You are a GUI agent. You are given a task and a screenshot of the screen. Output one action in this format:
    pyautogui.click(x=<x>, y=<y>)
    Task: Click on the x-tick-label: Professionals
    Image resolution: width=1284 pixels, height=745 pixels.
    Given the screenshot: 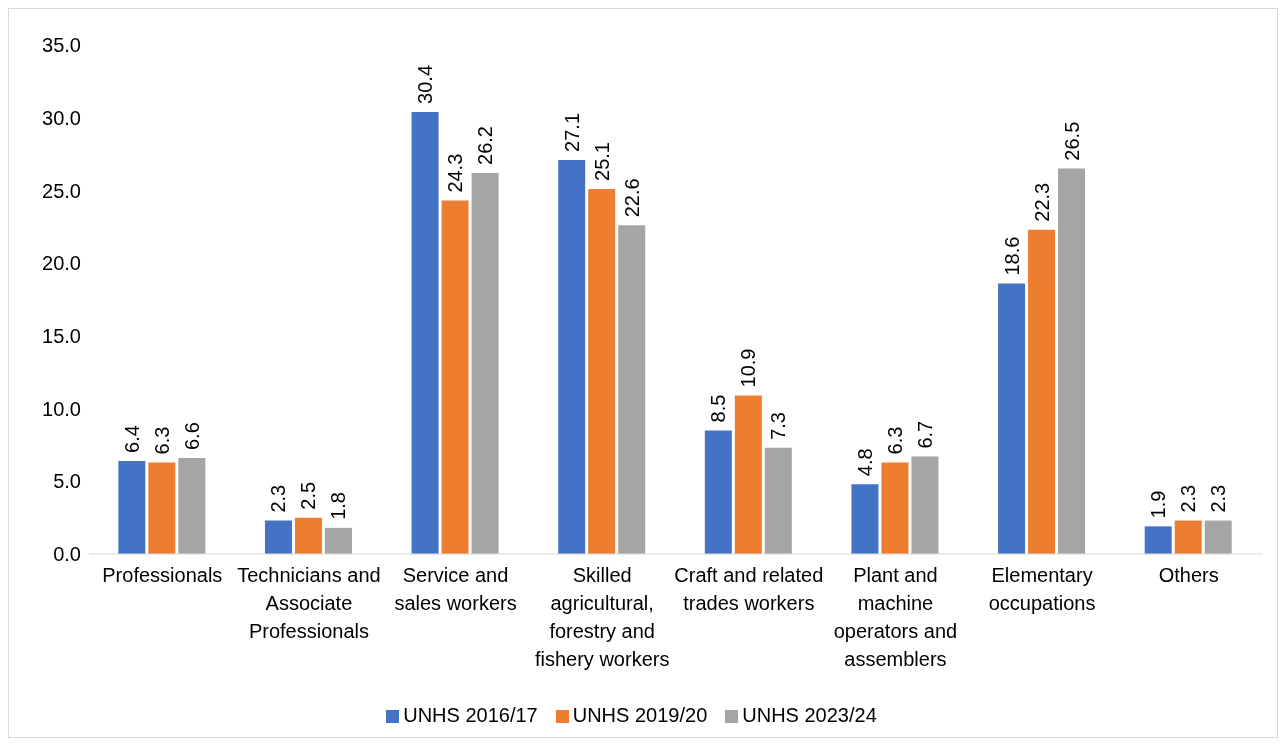 What is the action you would take?
    pyautogui.click(x=162, y=575)
    